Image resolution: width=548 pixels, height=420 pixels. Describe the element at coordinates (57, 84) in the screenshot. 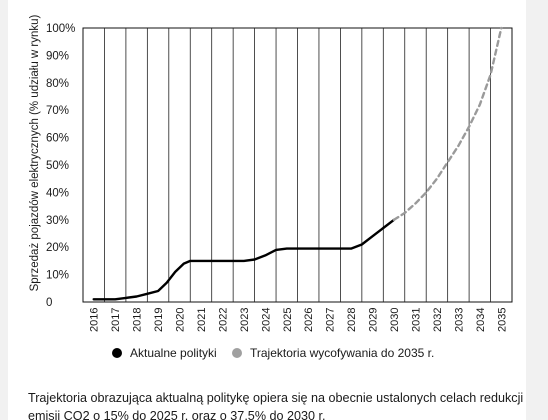

I see `y-tick-label: 80%` at that location.